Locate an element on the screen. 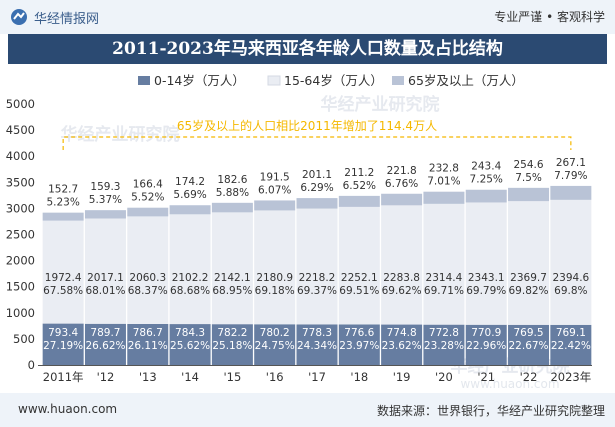  data-label-15-64: 2252.1 is located at coordinates (359, 278).